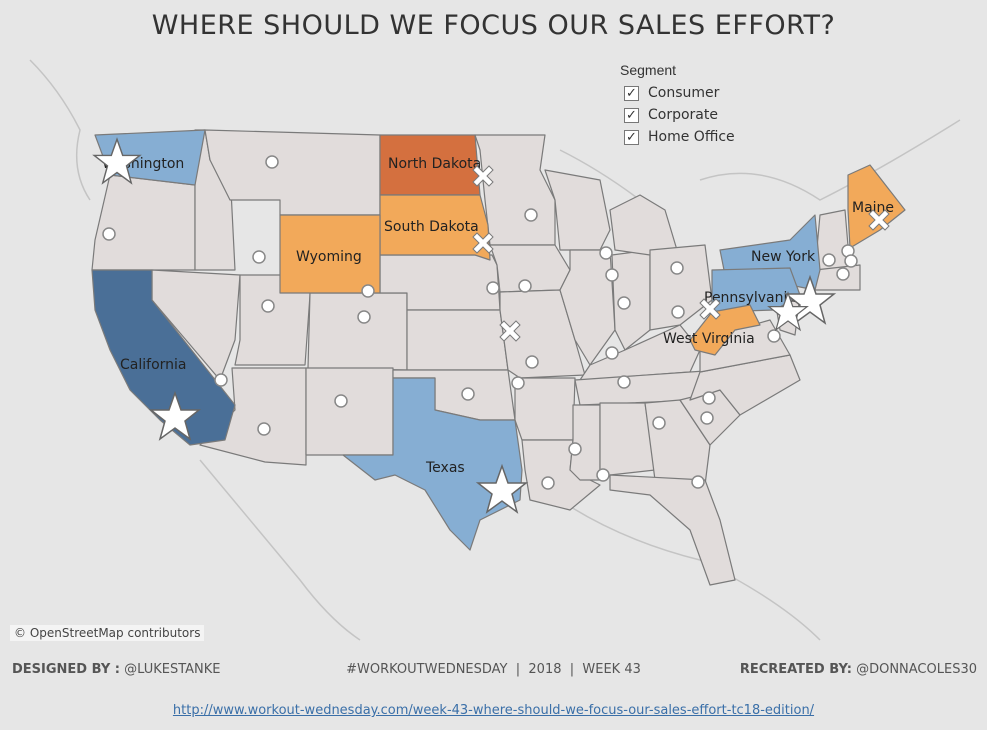  I want to click on checkbox-consumer: ✓, so click(631, 93).